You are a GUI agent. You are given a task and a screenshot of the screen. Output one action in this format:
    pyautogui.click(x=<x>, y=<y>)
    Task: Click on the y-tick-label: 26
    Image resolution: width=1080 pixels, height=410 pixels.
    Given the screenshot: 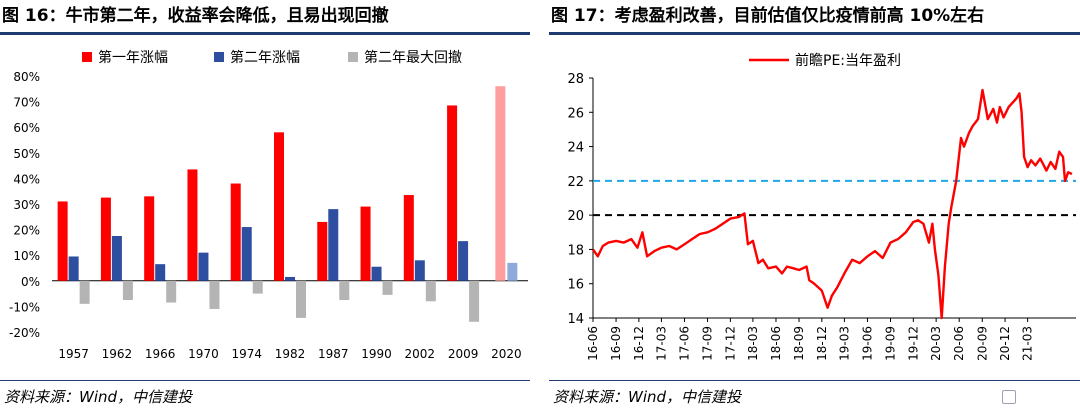 What is the action you would take?
    pyautogui.click(x=575, y=113)
    